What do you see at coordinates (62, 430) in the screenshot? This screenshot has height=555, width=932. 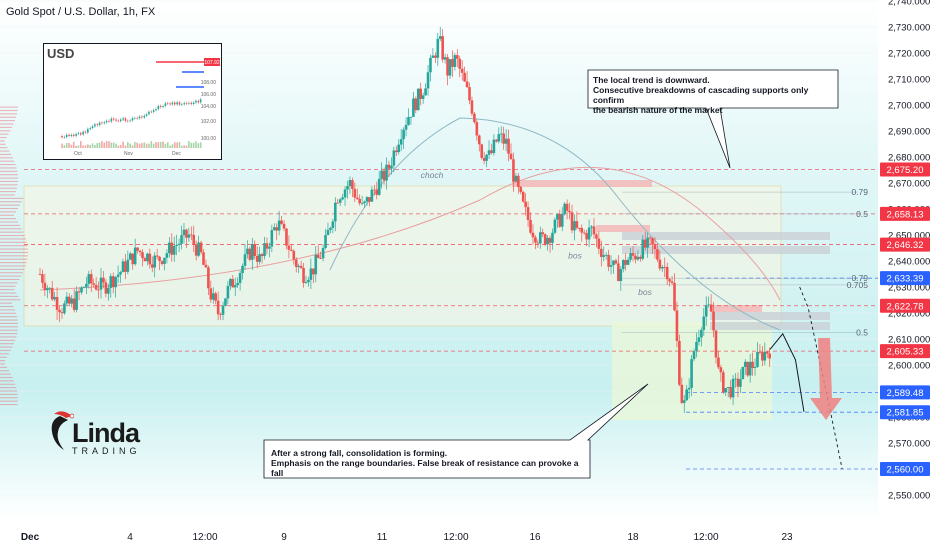 I see `brand-logo-icon` at bounding box center [62, 430].